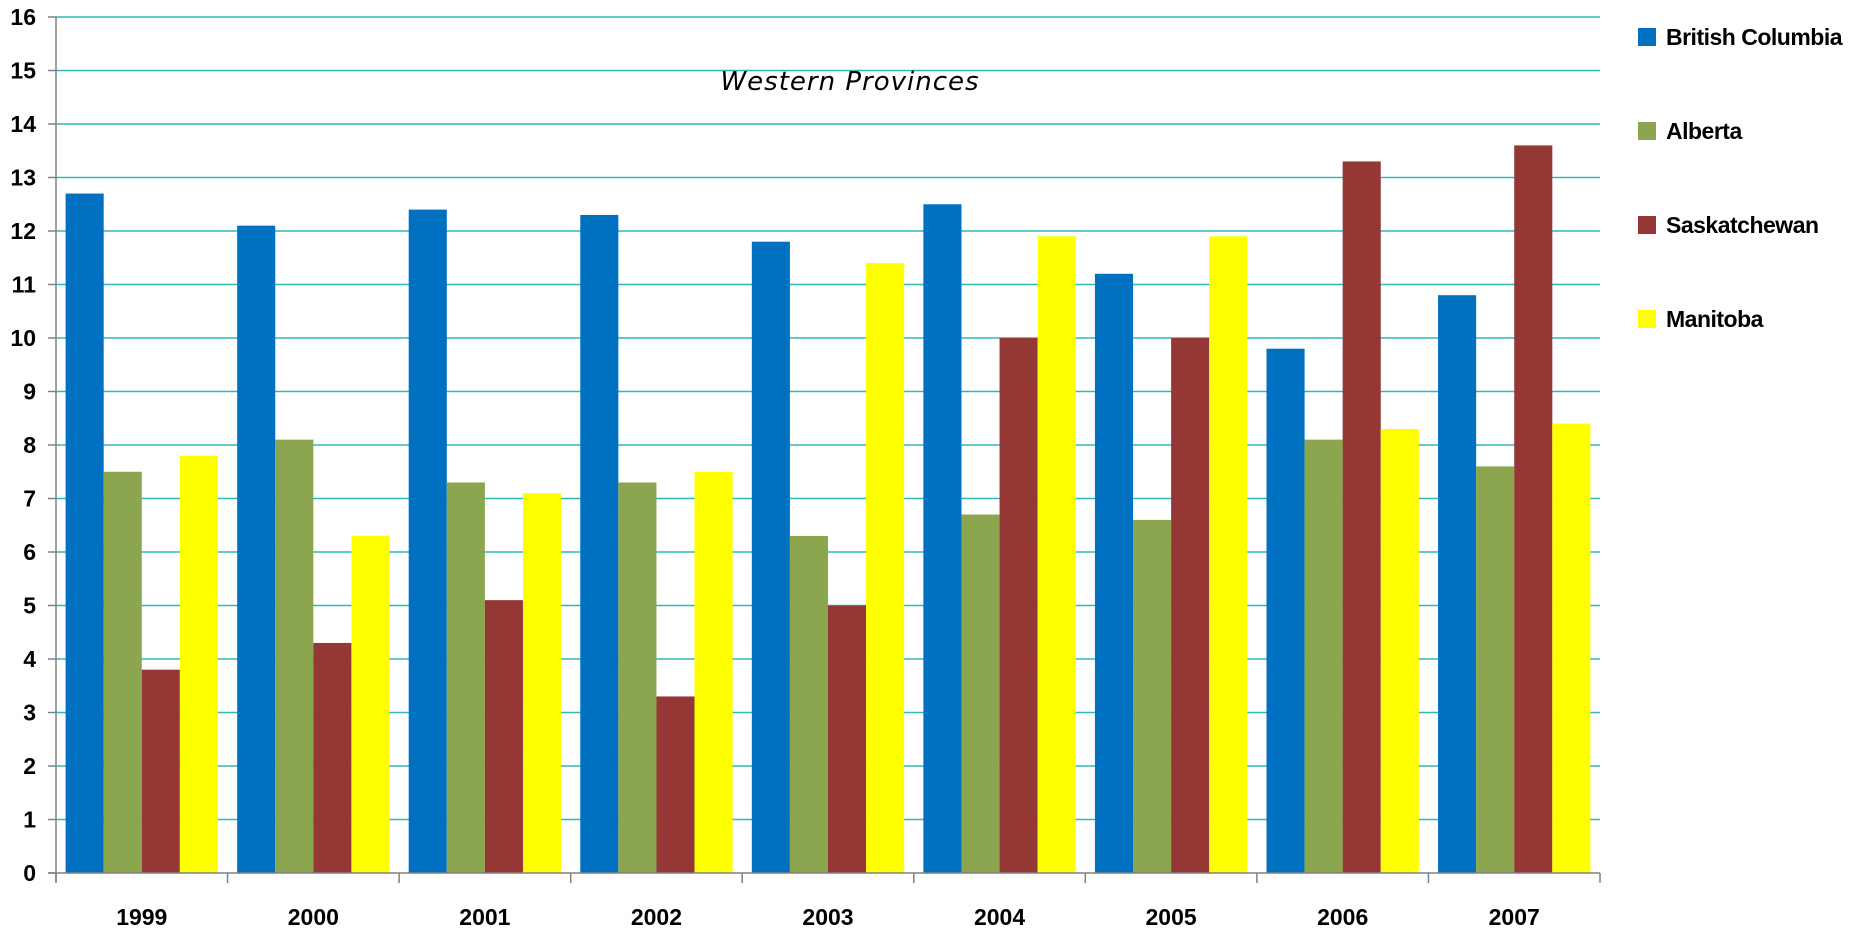 This screenshot has width=1876, height=933. What do you see at coordinates (1533, 509) in the screenshot?
I see `bar-saskatchewan-2007` at bounding box center [1533, 509].